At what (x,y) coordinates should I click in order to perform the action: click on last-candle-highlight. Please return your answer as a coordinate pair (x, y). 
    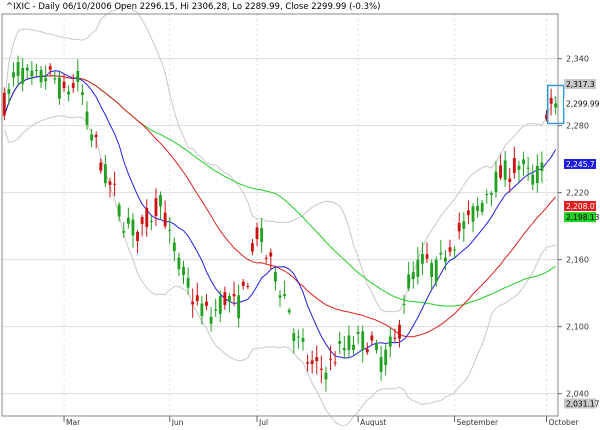
    Looking at the image, I should click on (555, 104).